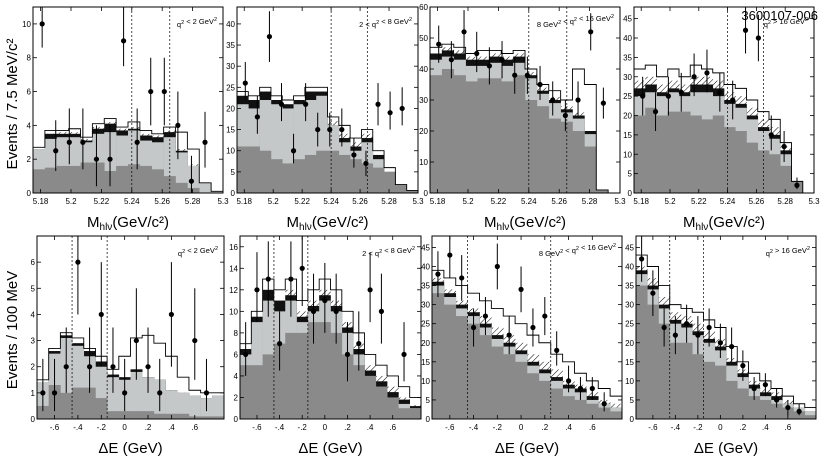 This screenshot has height=462, width=830. Describe the element at coordinates (236, 333) in the screenshot. I see `y-tick-label: 8` at that location.